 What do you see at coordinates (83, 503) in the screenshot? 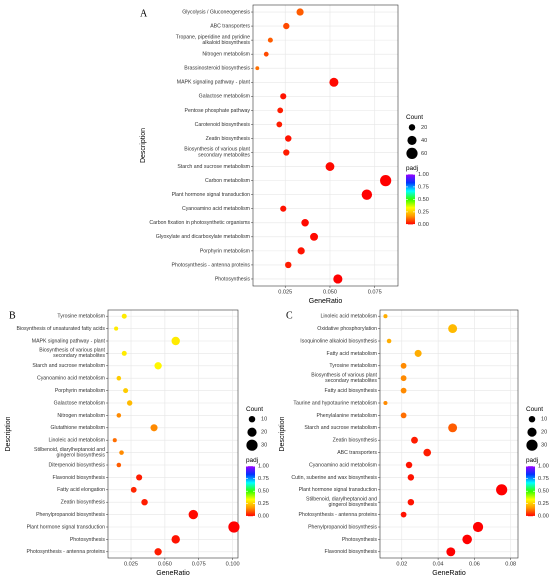
I see `category-label: Zeatin biosynthesis` at bounding box center [83, 503].